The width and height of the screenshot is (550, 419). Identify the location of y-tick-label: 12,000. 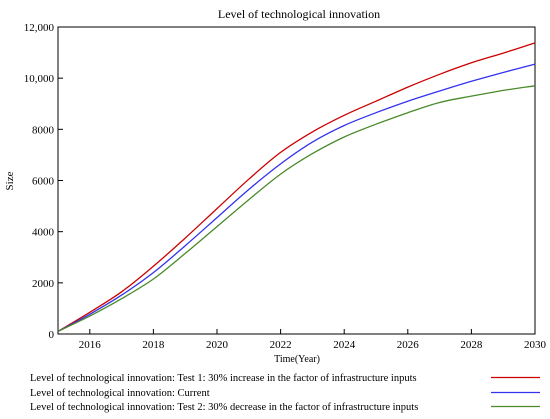
(39, 28).